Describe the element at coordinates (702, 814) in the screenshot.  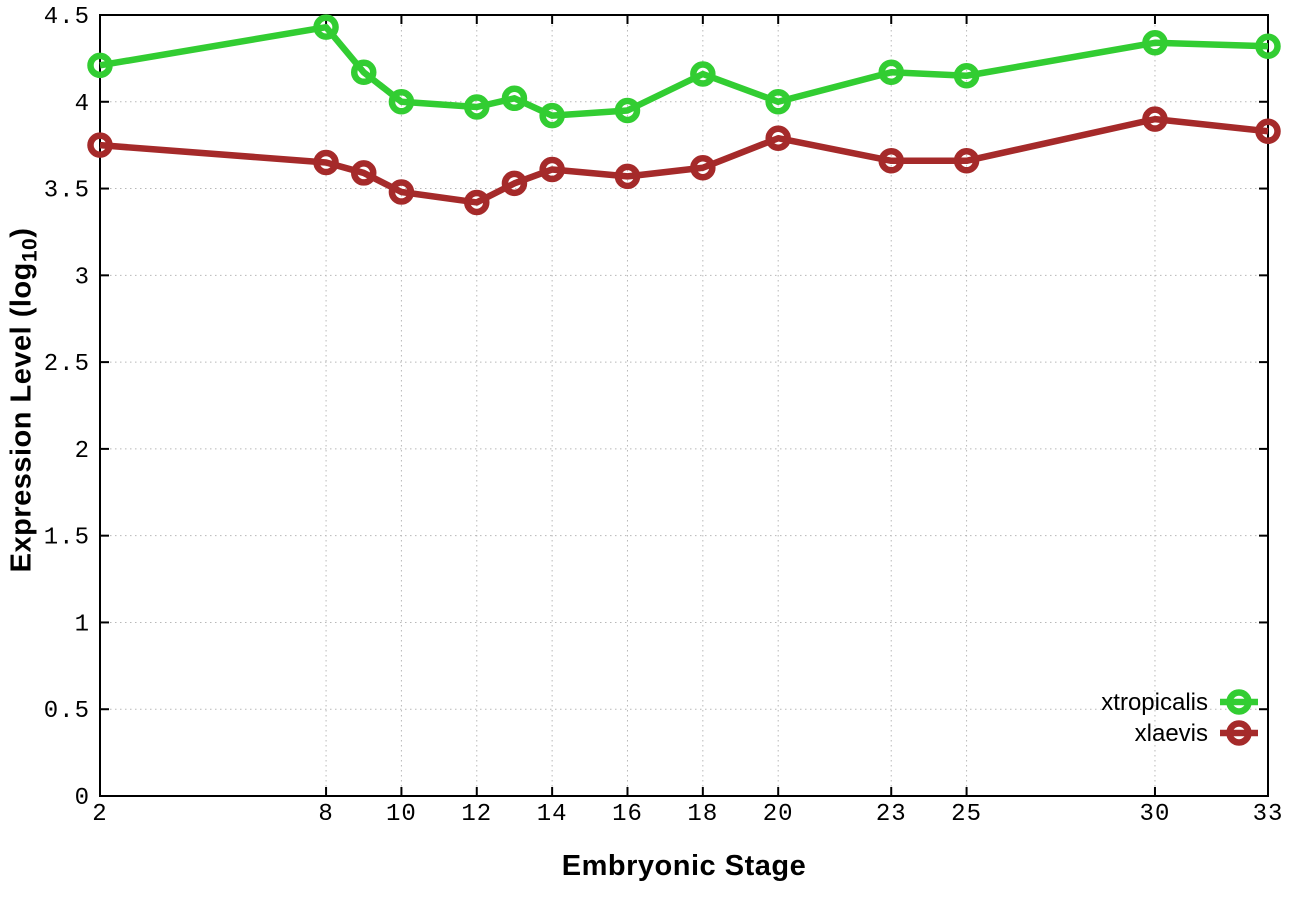
I see `x-tick-label: 18` at that location.